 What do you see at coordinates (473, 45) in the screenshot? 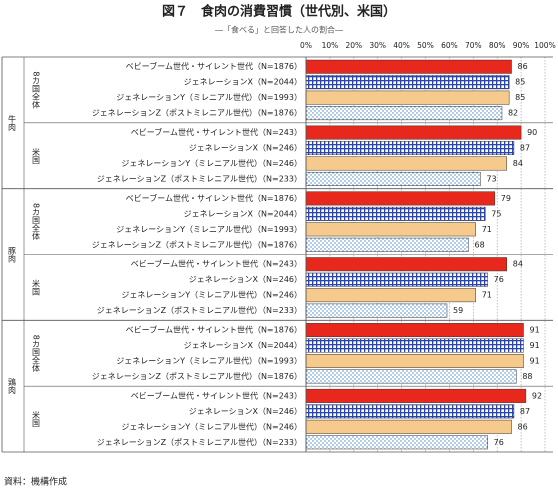
I see `x-tick-label: 70%` at bounding box center [473, 45].